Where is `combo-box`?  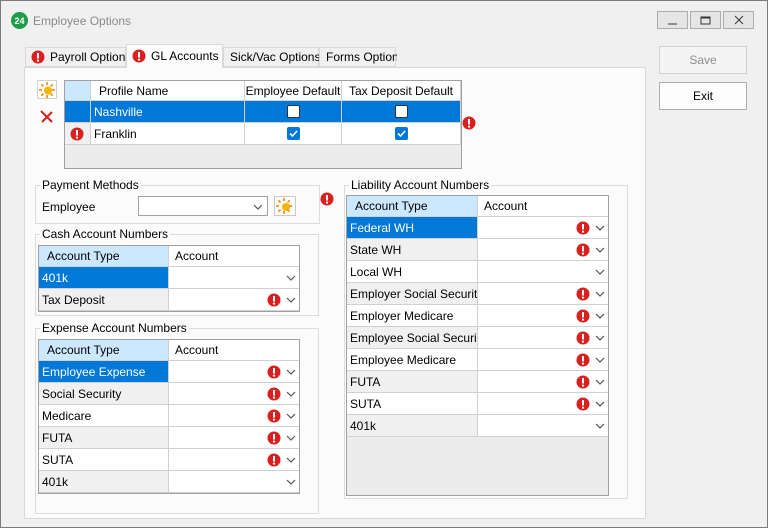
combo-box is located at coordinates (203, 206).